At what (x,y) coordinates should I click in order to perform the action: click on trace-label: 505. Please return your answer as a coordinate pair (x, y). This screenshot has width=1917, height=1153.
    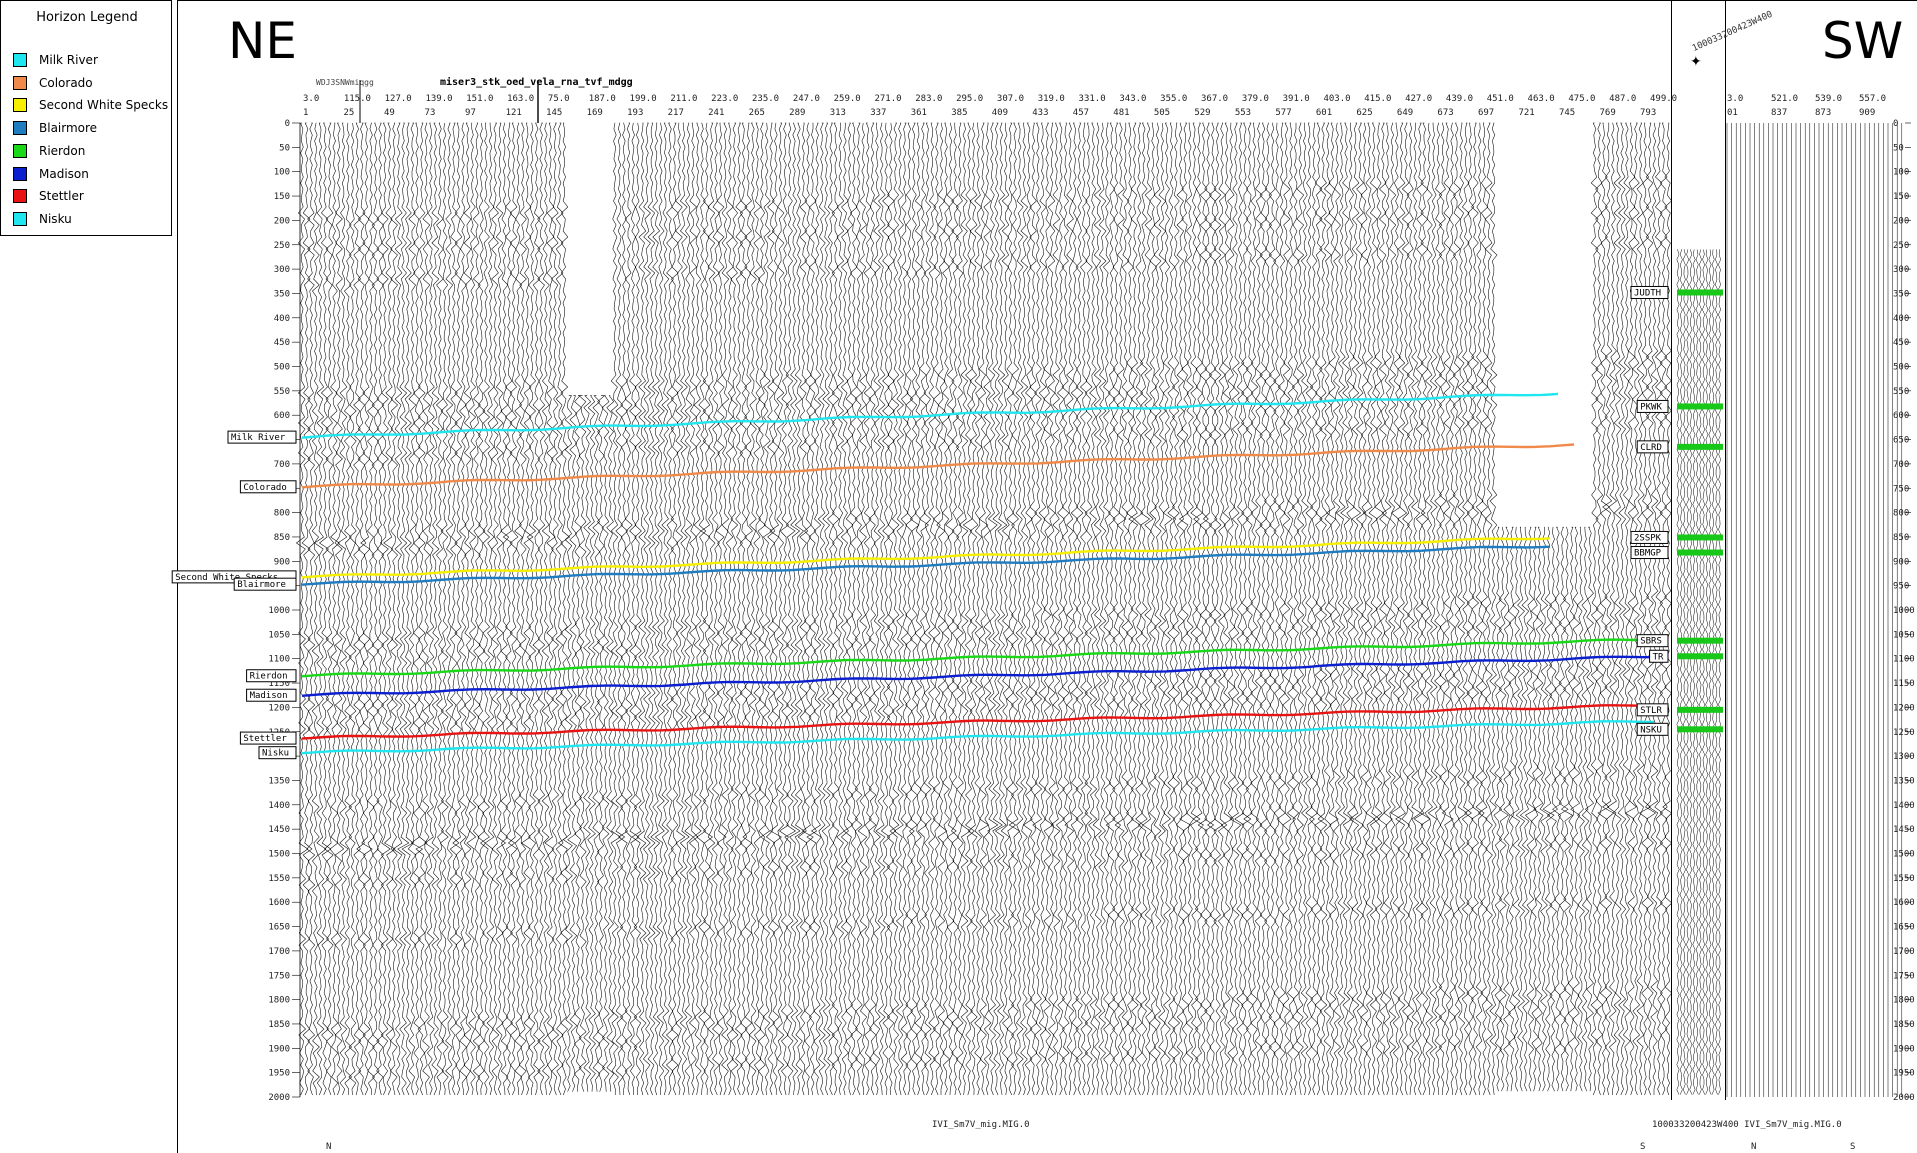
    Looking at the image, I should click on (1162, 113).